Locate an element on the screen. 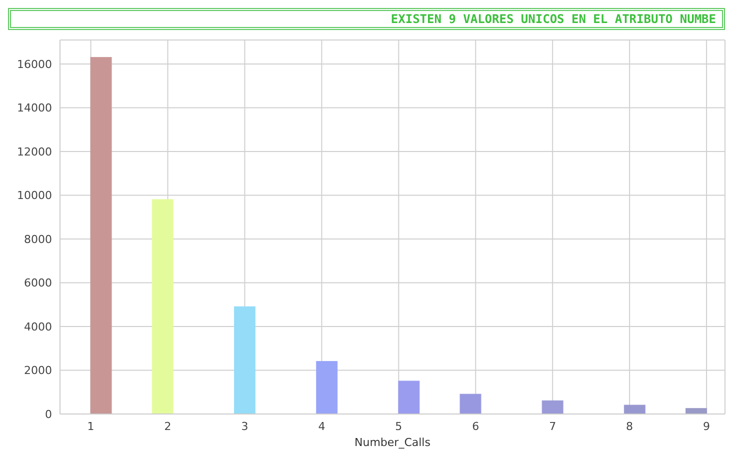 The image size is (733, 459). x-tick-label: 6 is located at coordinates (476, 426).